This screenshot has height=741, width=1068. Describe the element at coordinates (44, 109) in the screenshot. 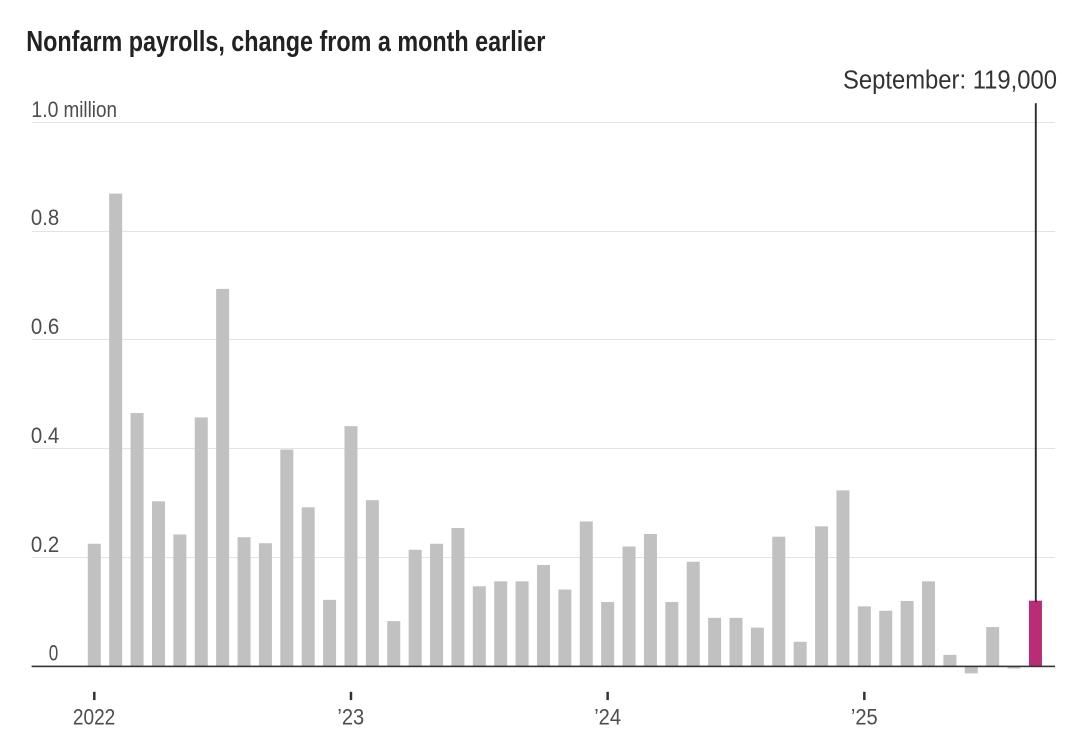

I see `svg-text: 1.0` at that location.